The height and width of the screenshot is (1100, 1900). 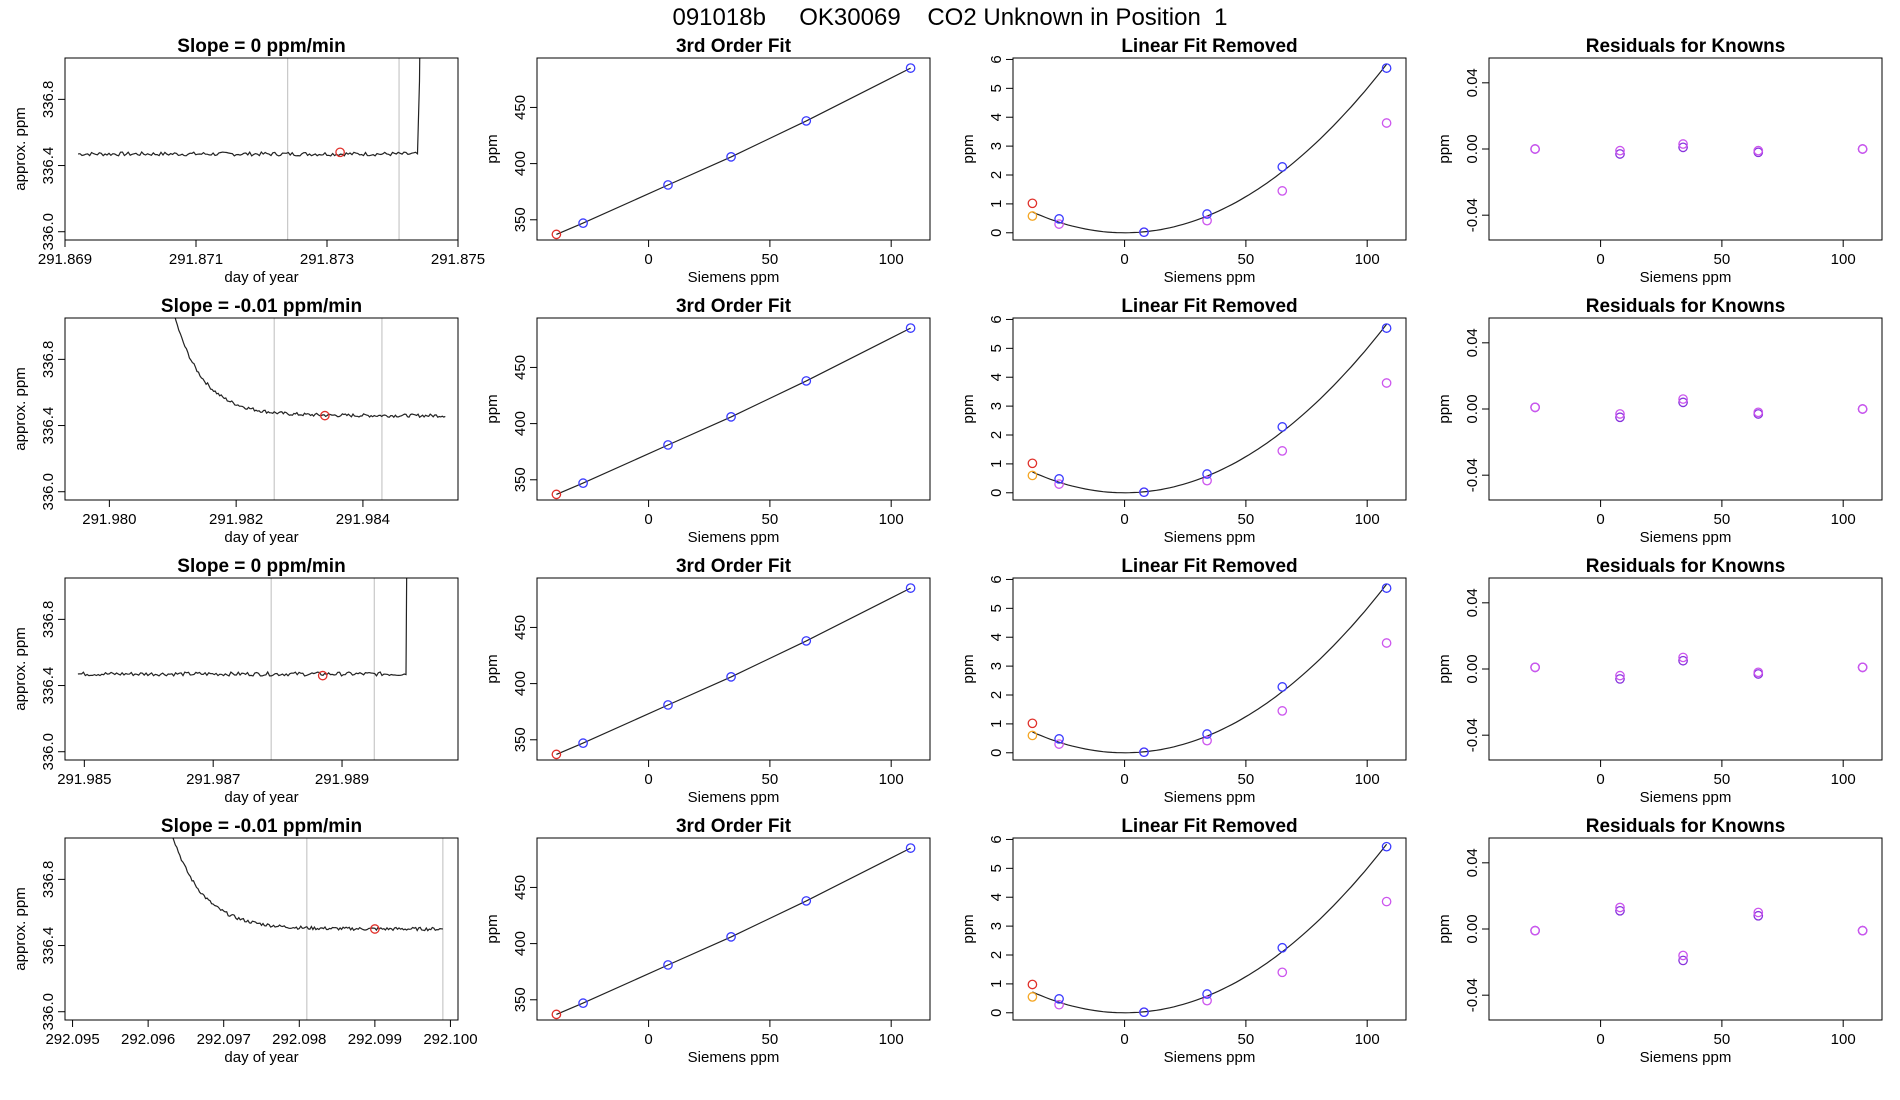 I want to click on y-tick-label: 400, so click(x=520, y=163).